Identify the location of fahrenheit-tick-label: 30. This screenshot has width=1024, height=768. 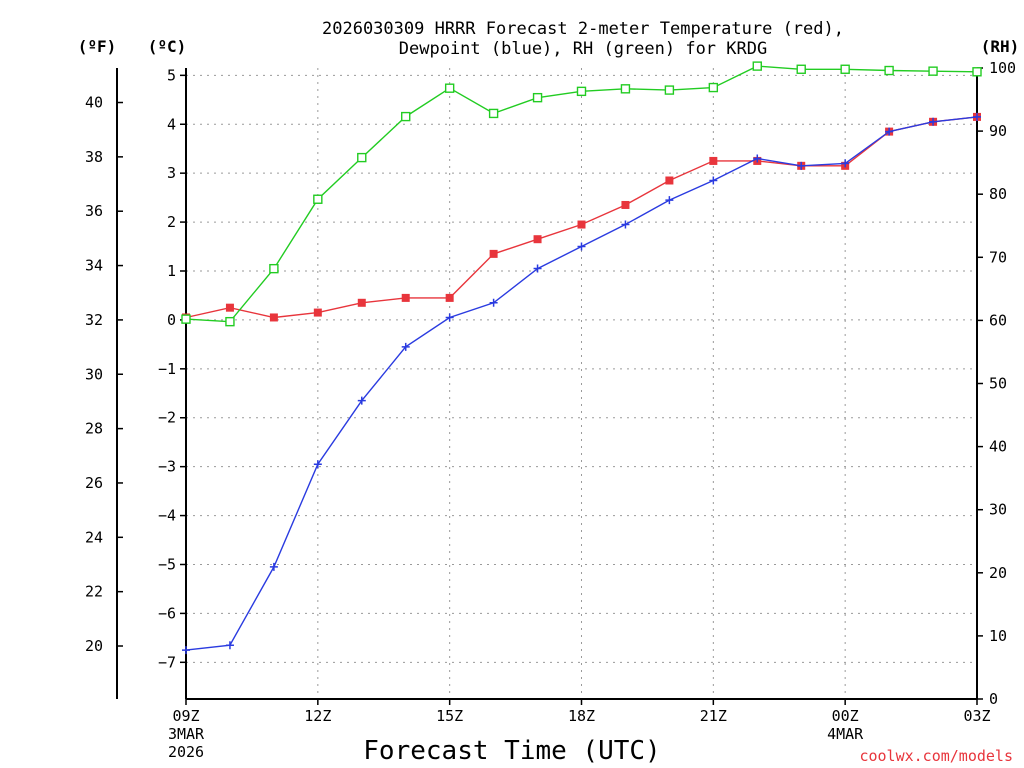
(94, 374).